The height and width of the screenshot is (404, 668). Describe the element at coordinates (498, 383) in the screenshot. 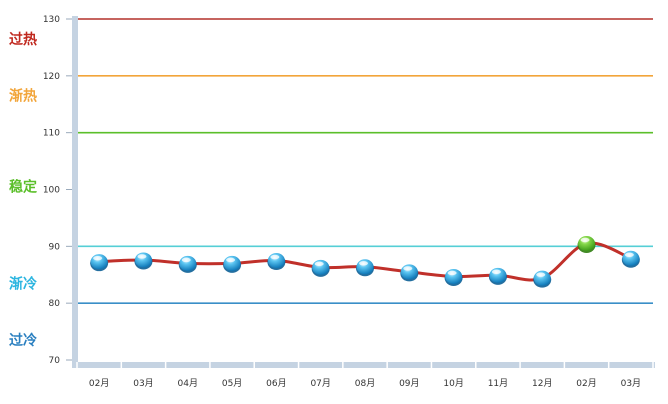

I see `x-tick-label: 11月` at that location.